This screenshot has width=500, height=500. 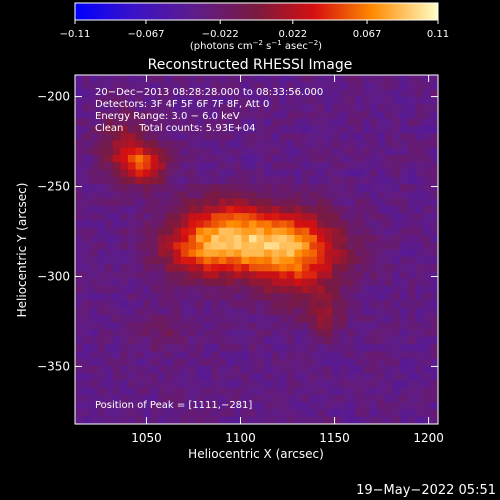 I want to click on colorbar, so click(x=256, y=11).